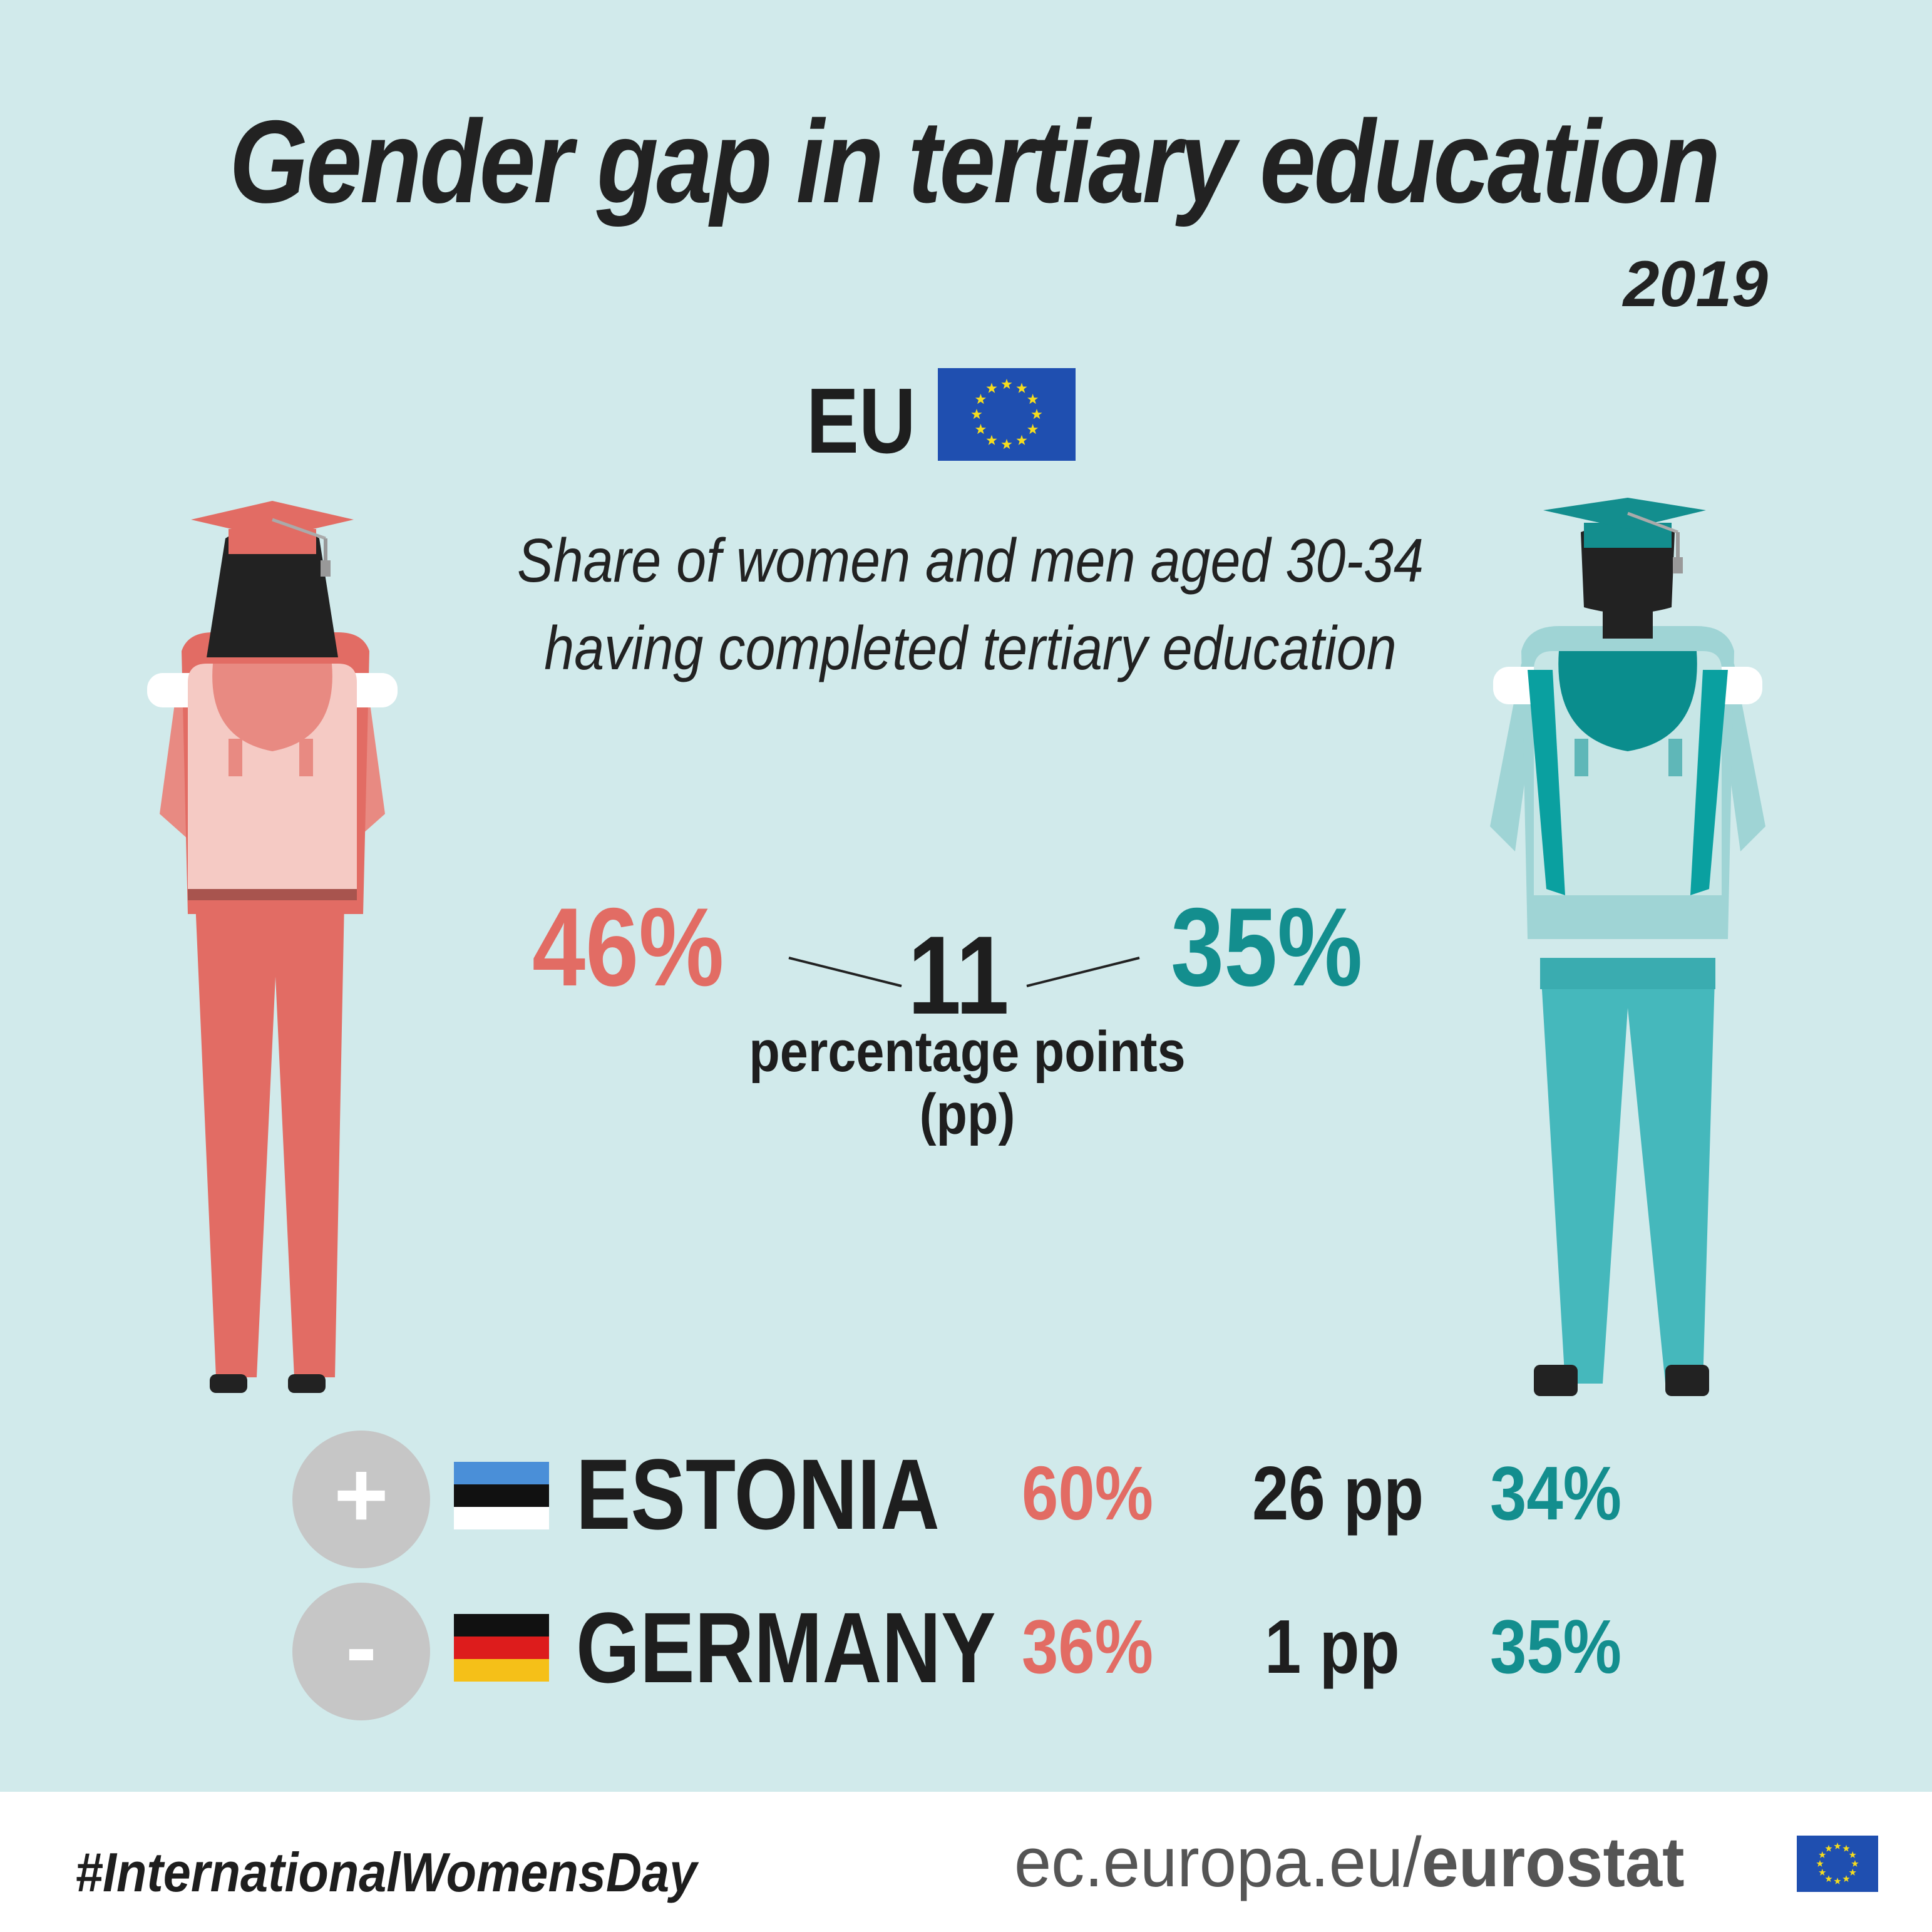  What do you see at coordinates (970, 648) in the screenshot?
I see `subtitle-line-2: having completed tertiary education` at bounding box center [970, 648].